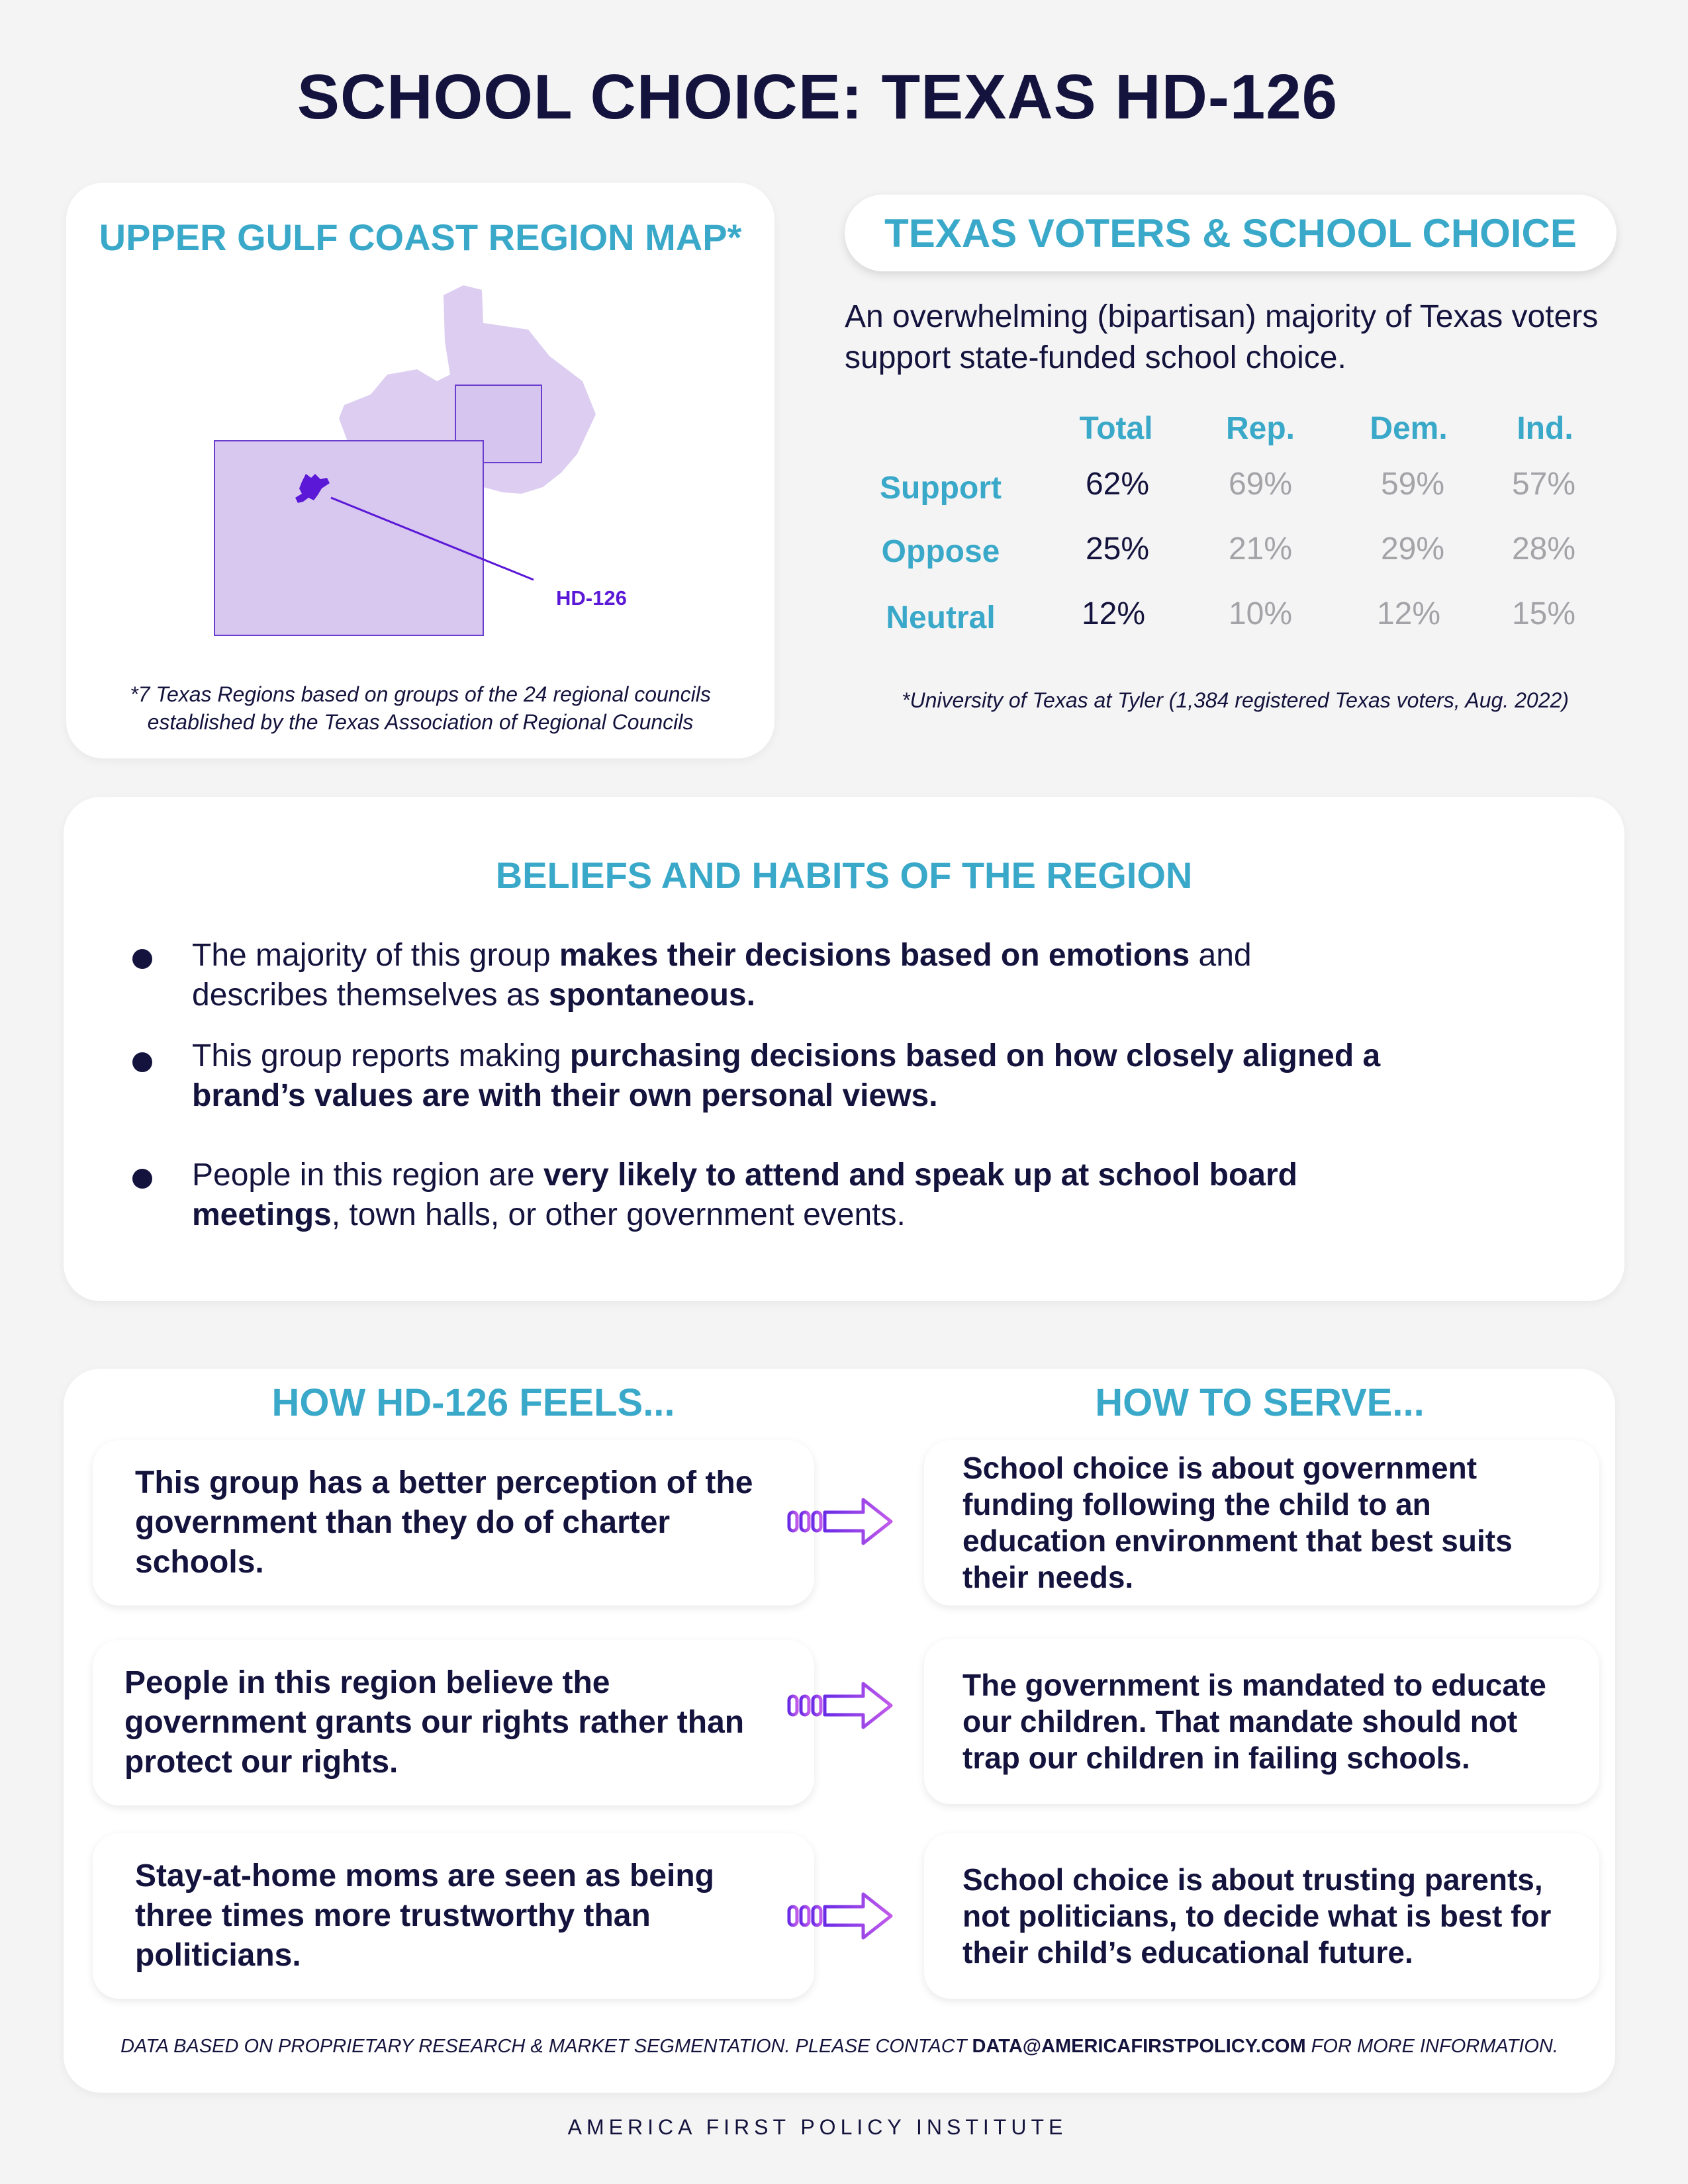 The image size is (1688, 2184). I want to click on table-cell: 59%, so click(1412, 484).